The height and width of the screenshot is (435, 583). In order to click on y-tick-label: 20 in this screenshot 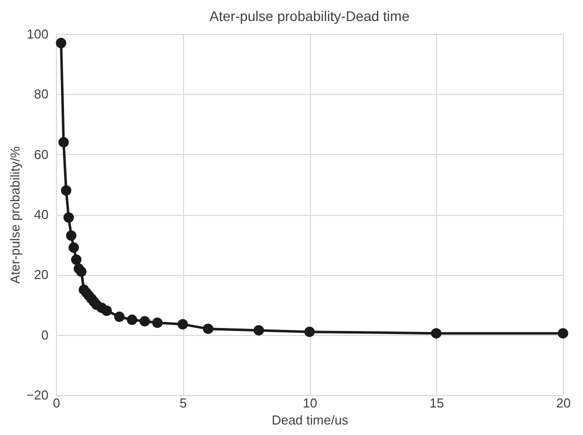, I will do `click(41, 274)`.